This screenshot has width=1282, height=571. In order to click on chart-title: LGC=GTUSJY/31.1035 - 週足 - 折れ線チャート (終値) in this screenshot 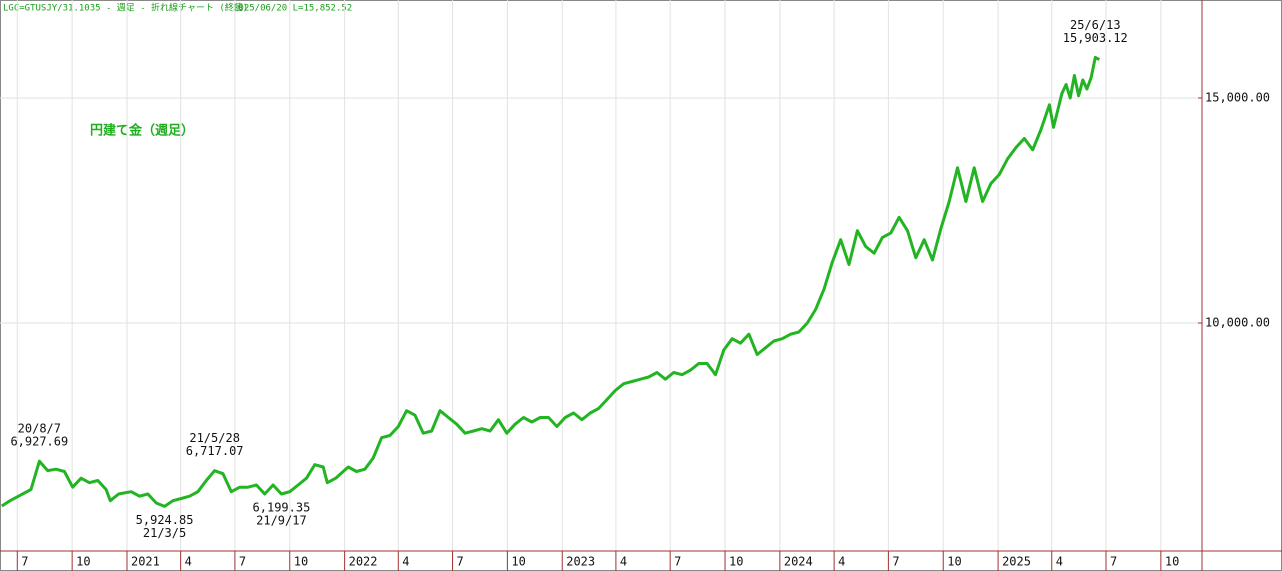, I will do `click(125, 8)`.